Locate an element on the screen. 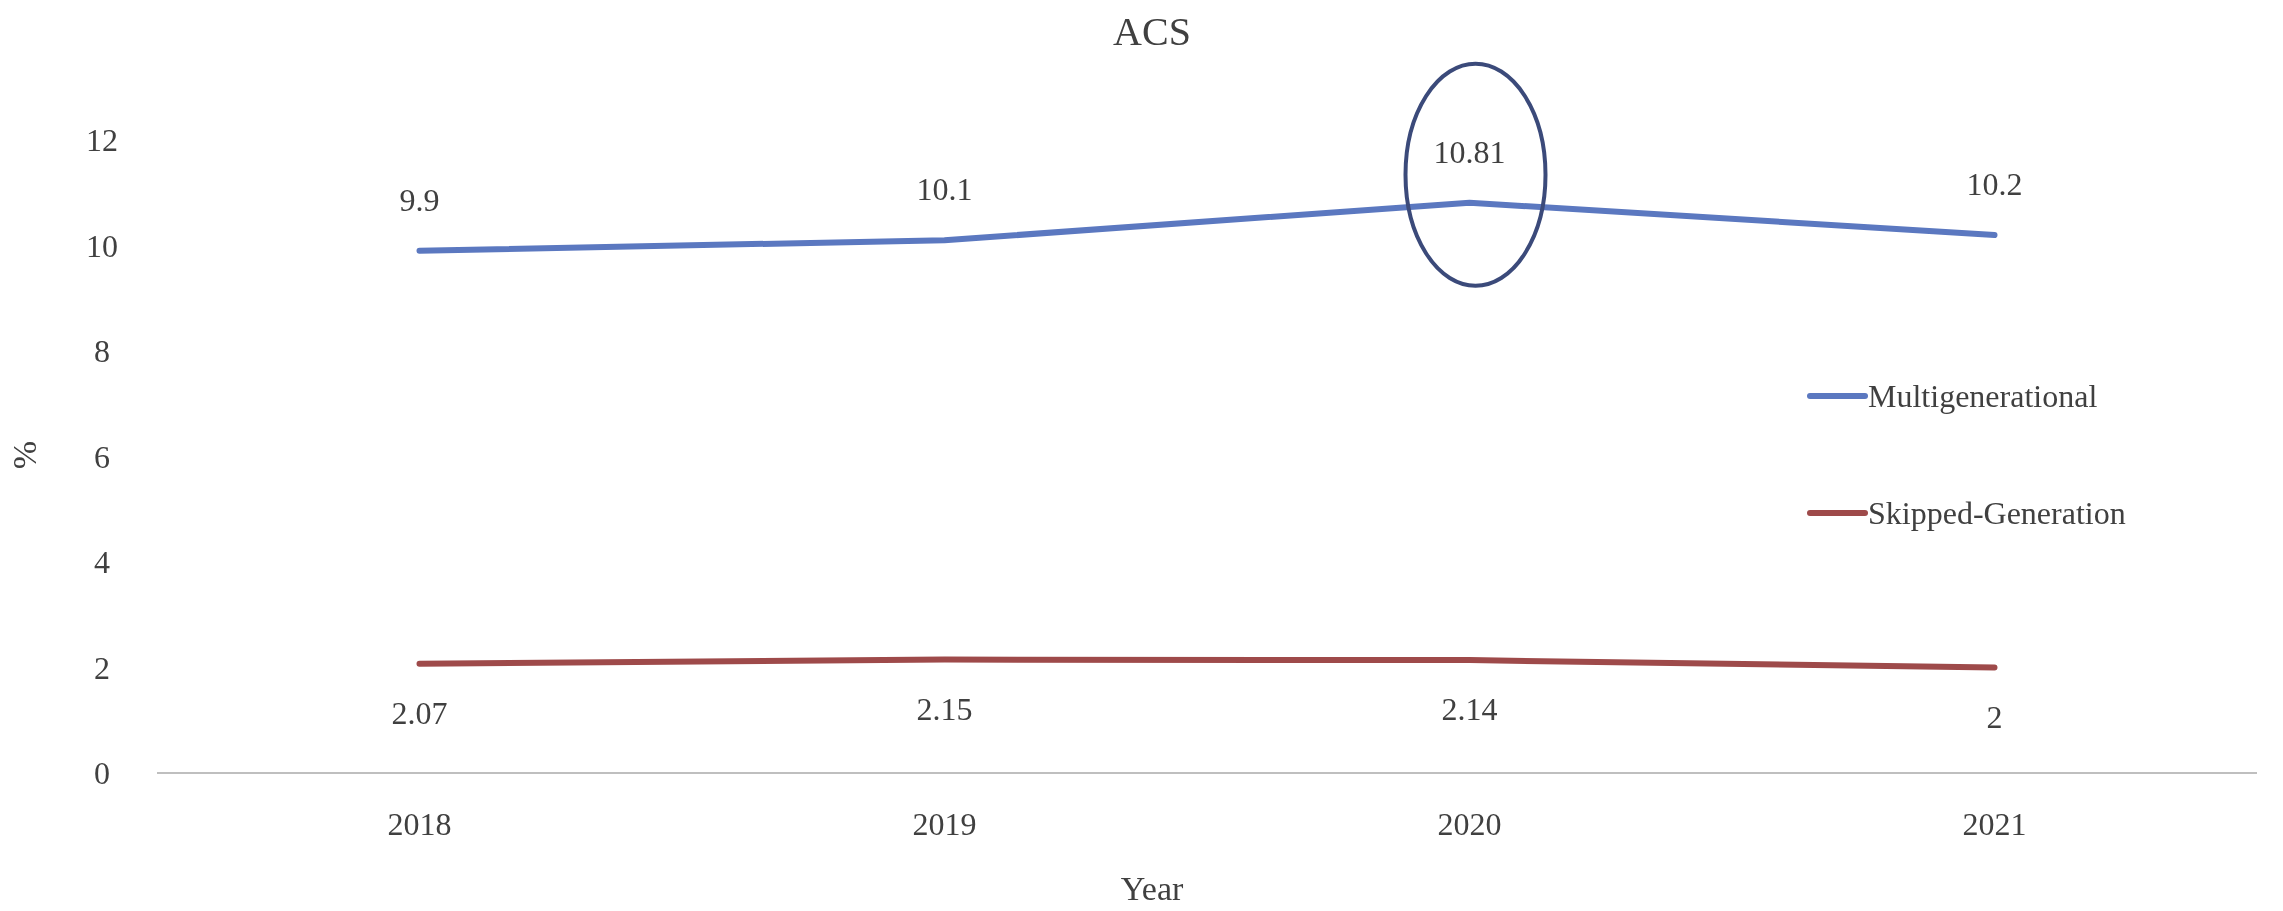  x-tick-label: 2021 is located at coordinates (1994, 824).